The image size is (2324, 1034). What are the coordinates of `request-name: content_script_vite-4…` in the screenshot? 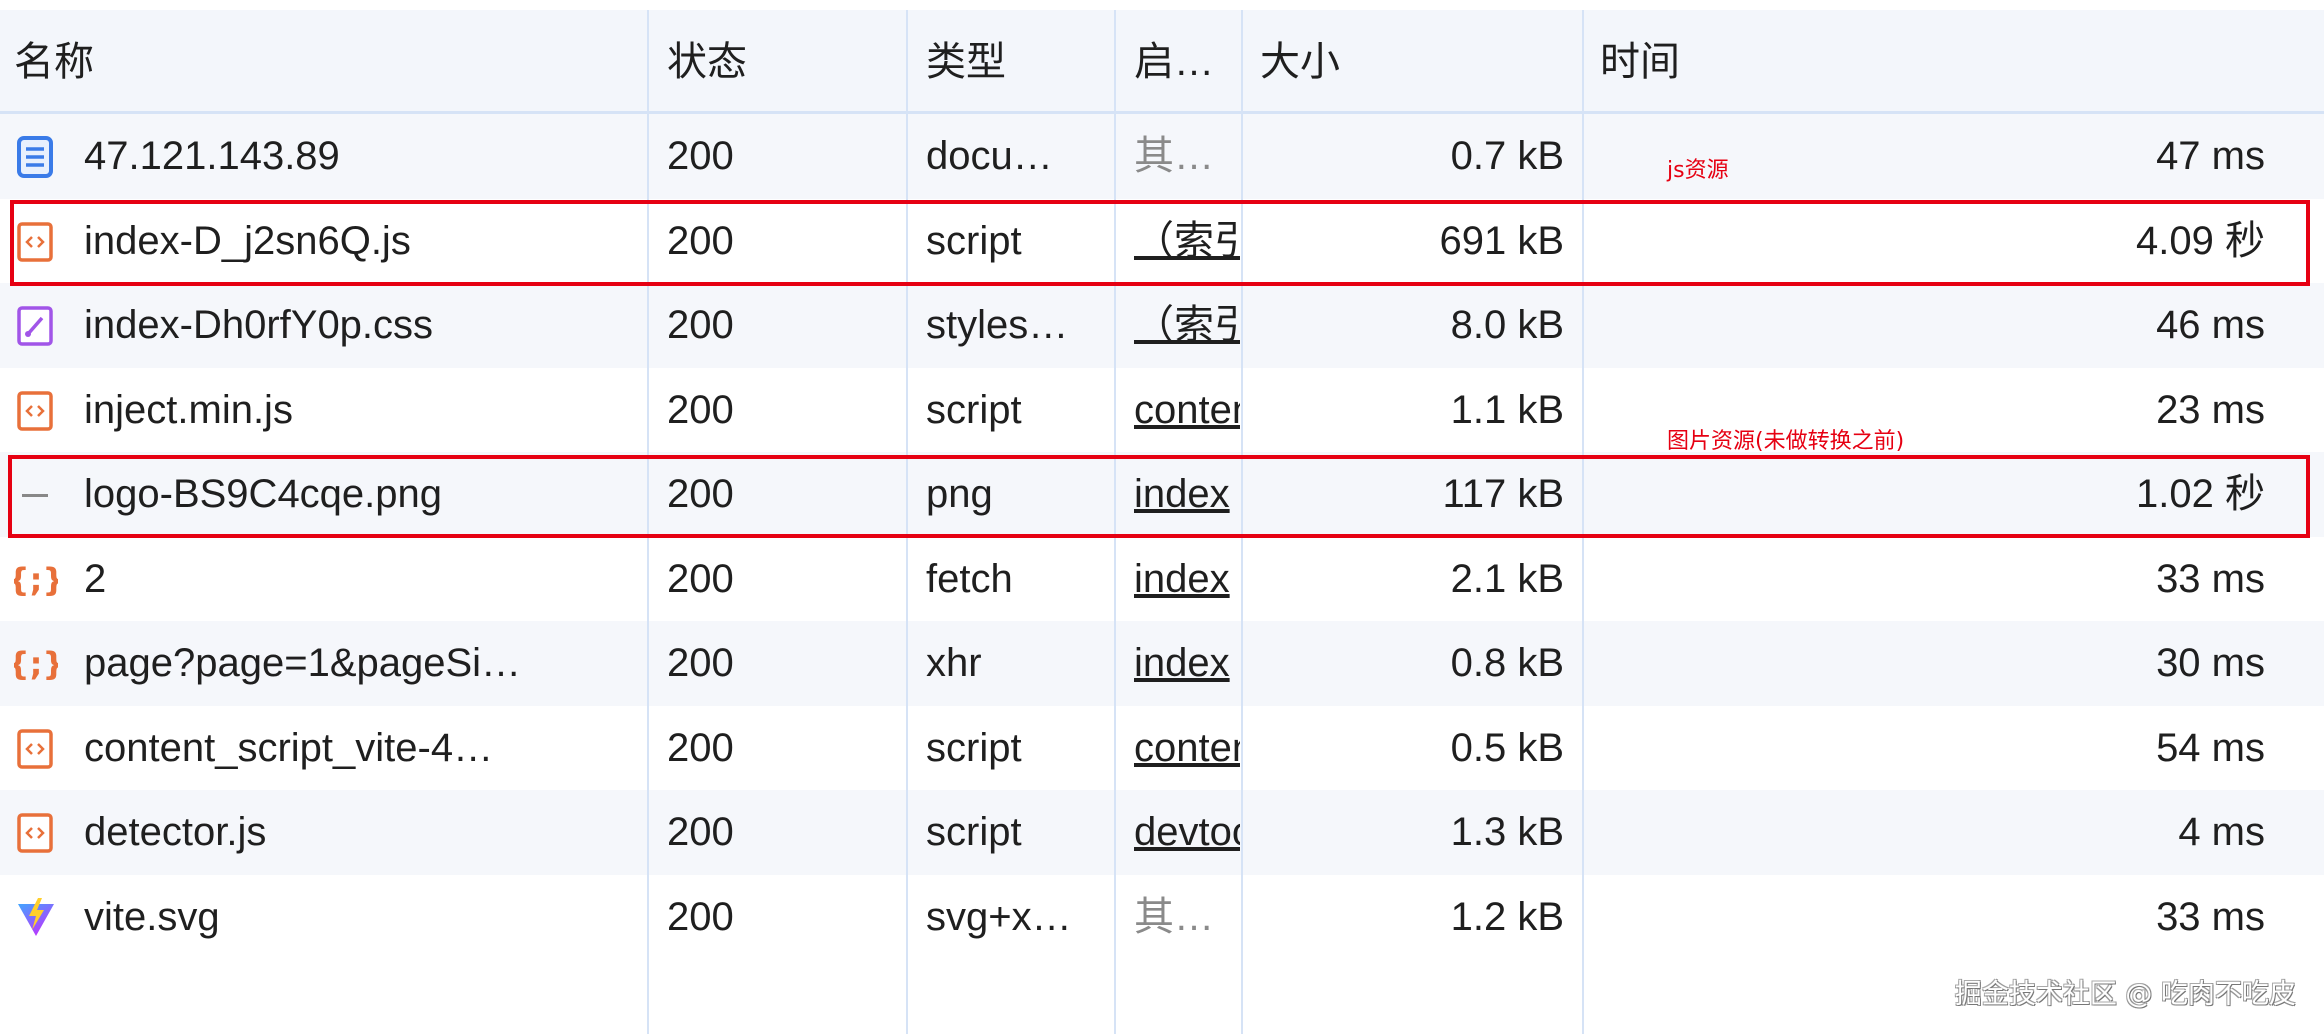 It's located at (289, 747).